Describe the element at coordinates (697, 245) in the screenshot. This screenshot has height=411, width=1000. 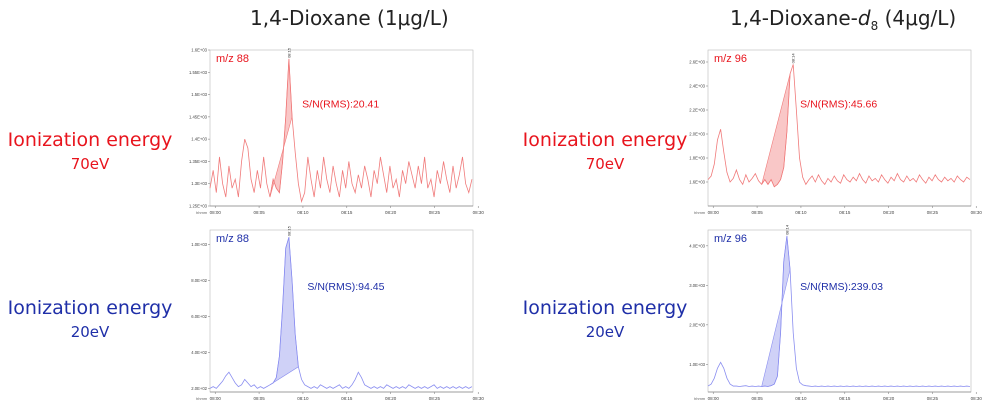
I see `y-tick-label: 4.0E+03` at that location.